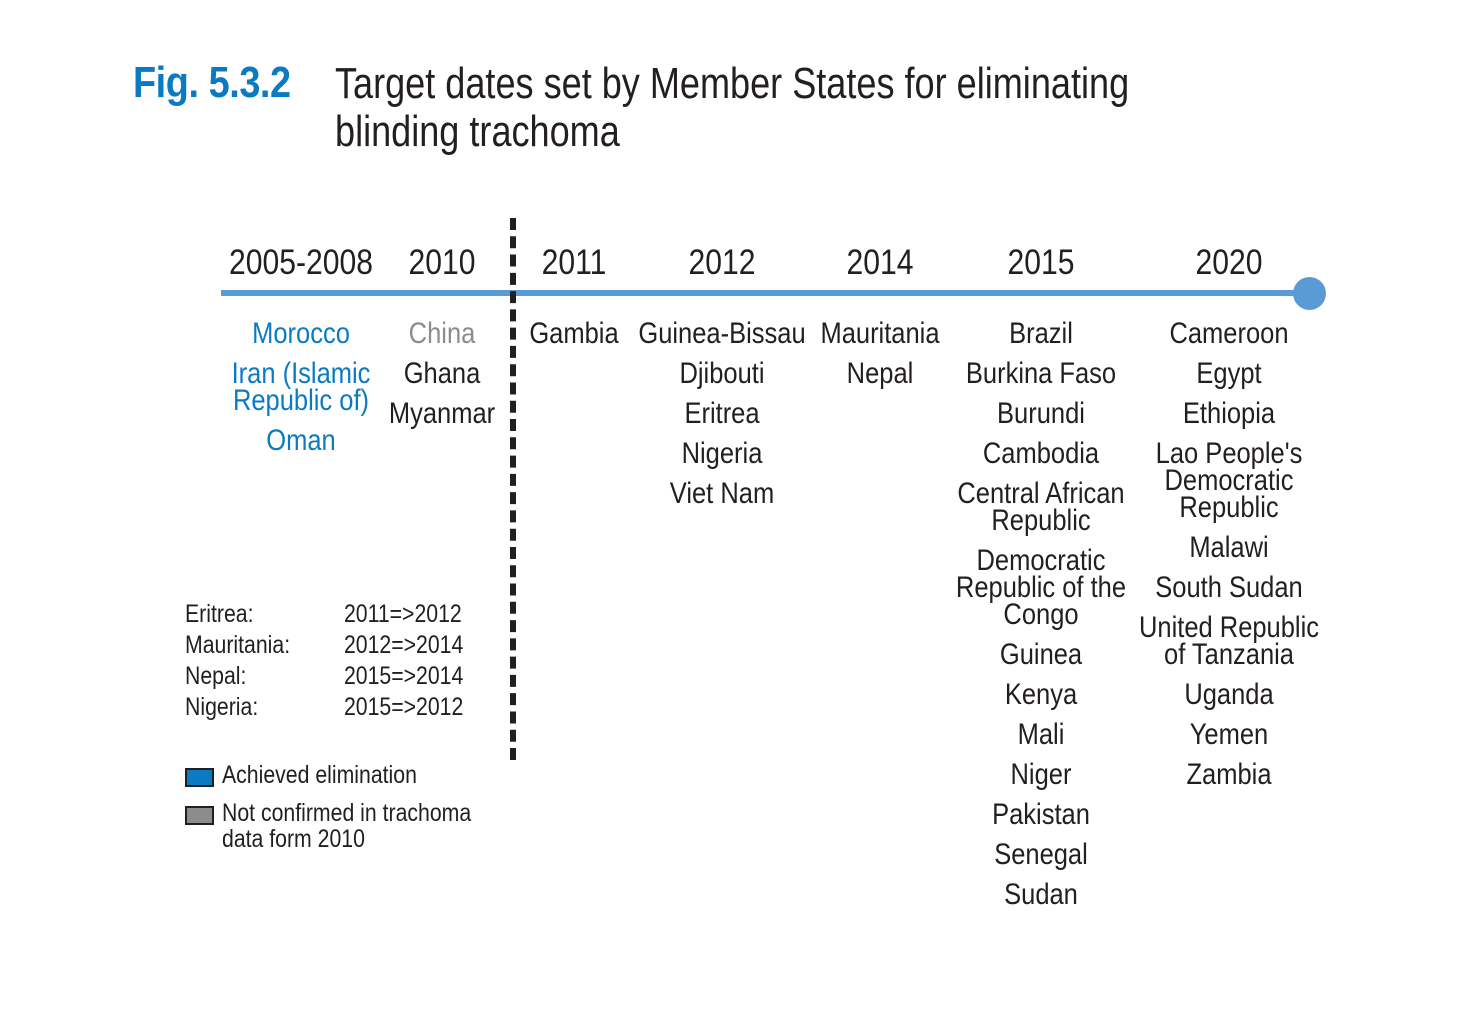  Describe the element at coordinates (722, 262) in the screenshot. I see `year-label: 2012` at that location.